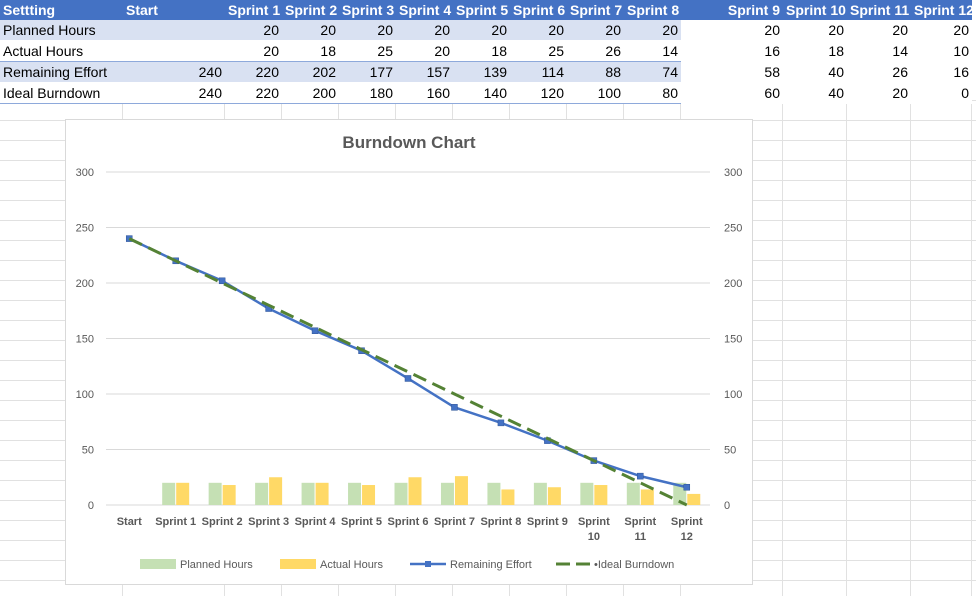 The image size is (976, 596). What do you see at coordinates (652, 93) in the screenshot?
I see `data-cell: 80` at bounding box center [652, 93].